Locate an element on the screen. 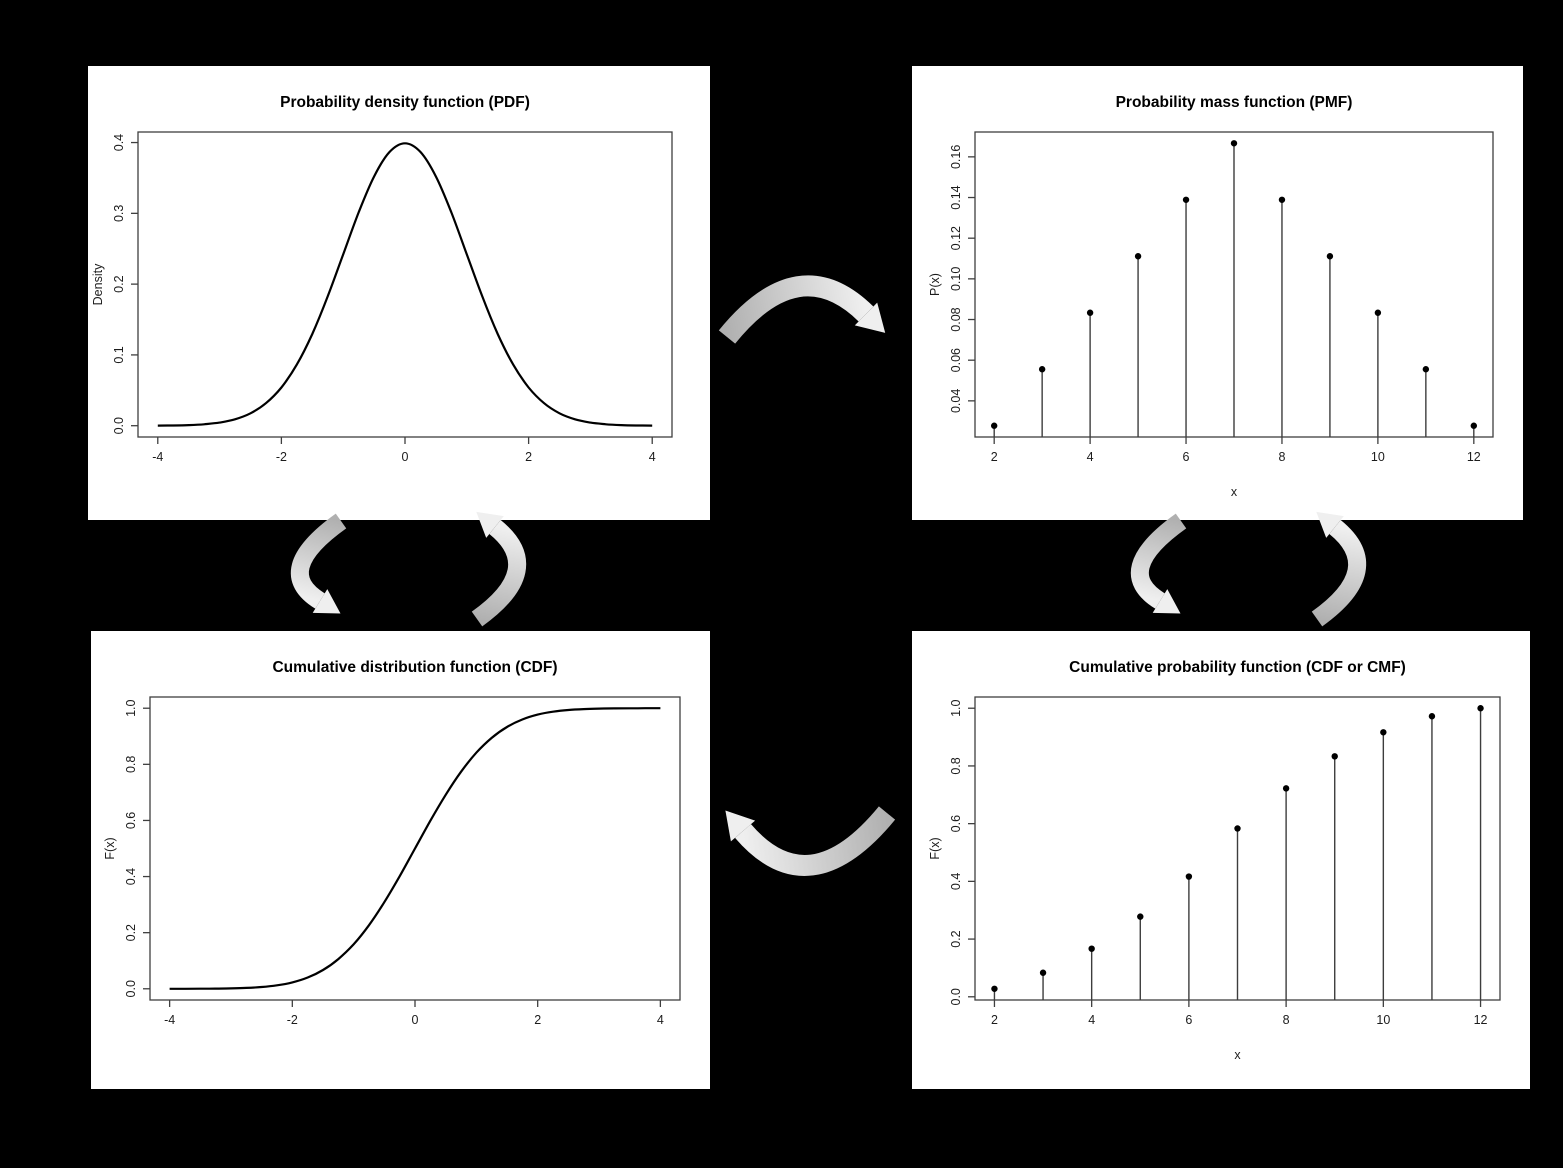  x-tick-label: 6 is located at coordinates (1188, 1020).